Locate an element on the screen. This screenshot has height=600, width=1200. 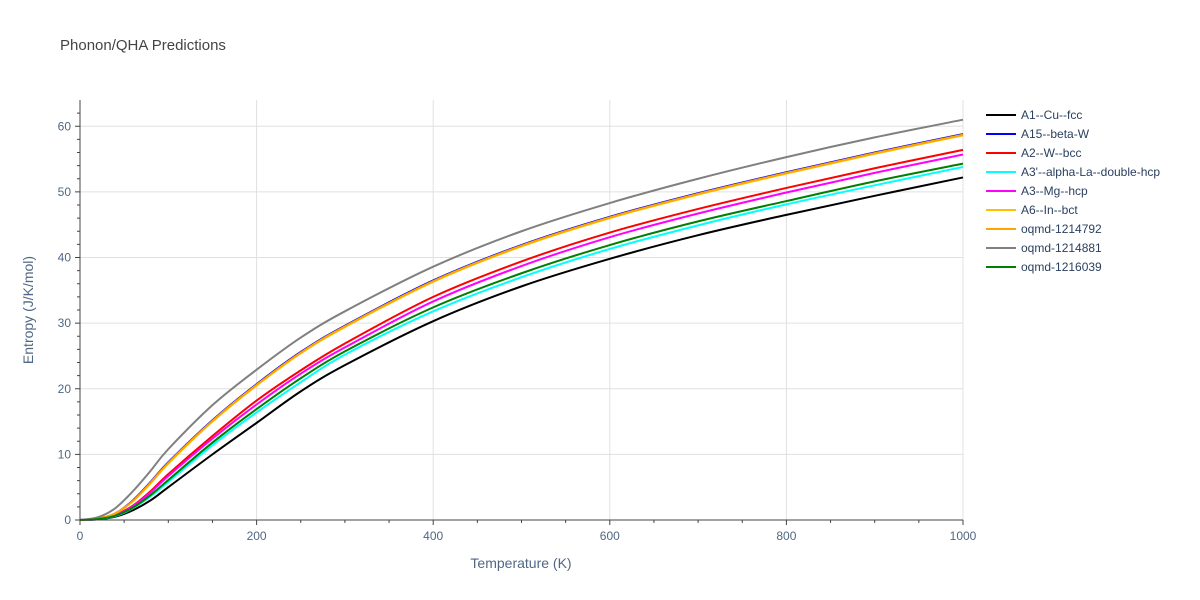
legend-item-3: A3'--alpha-La--double-hcp is located at coordinates (1073, 172).